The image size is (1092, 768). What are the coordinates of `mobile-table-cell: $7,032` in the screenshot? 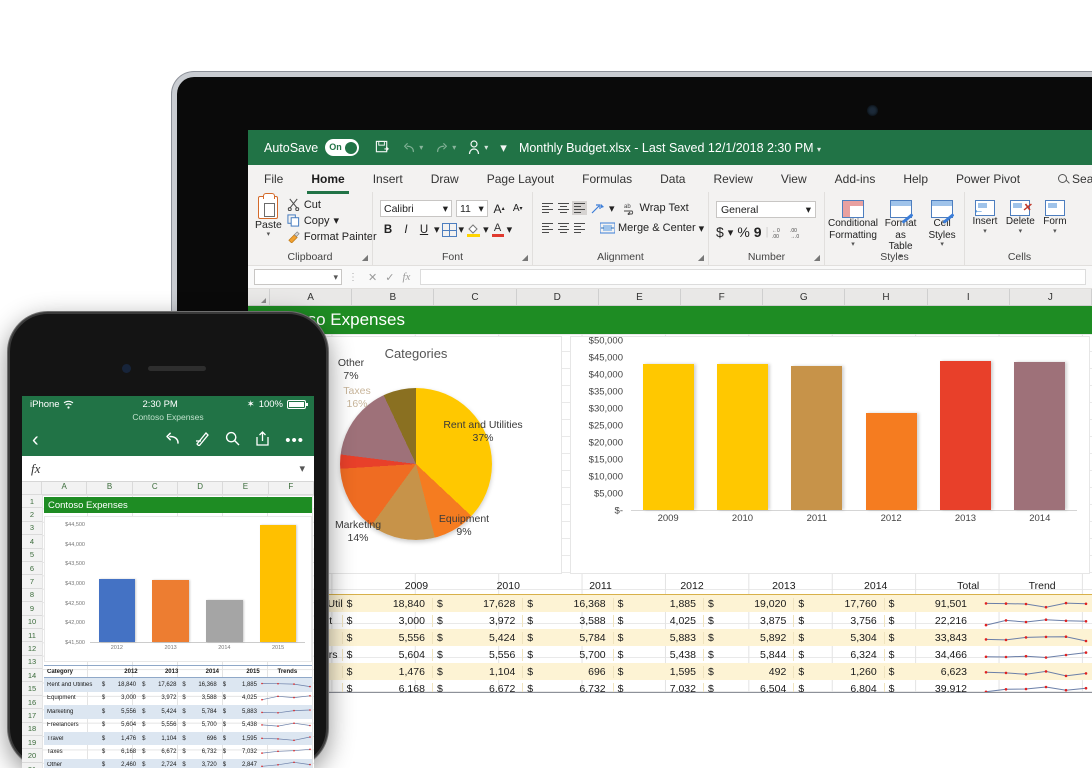 It's located at (239, 752).